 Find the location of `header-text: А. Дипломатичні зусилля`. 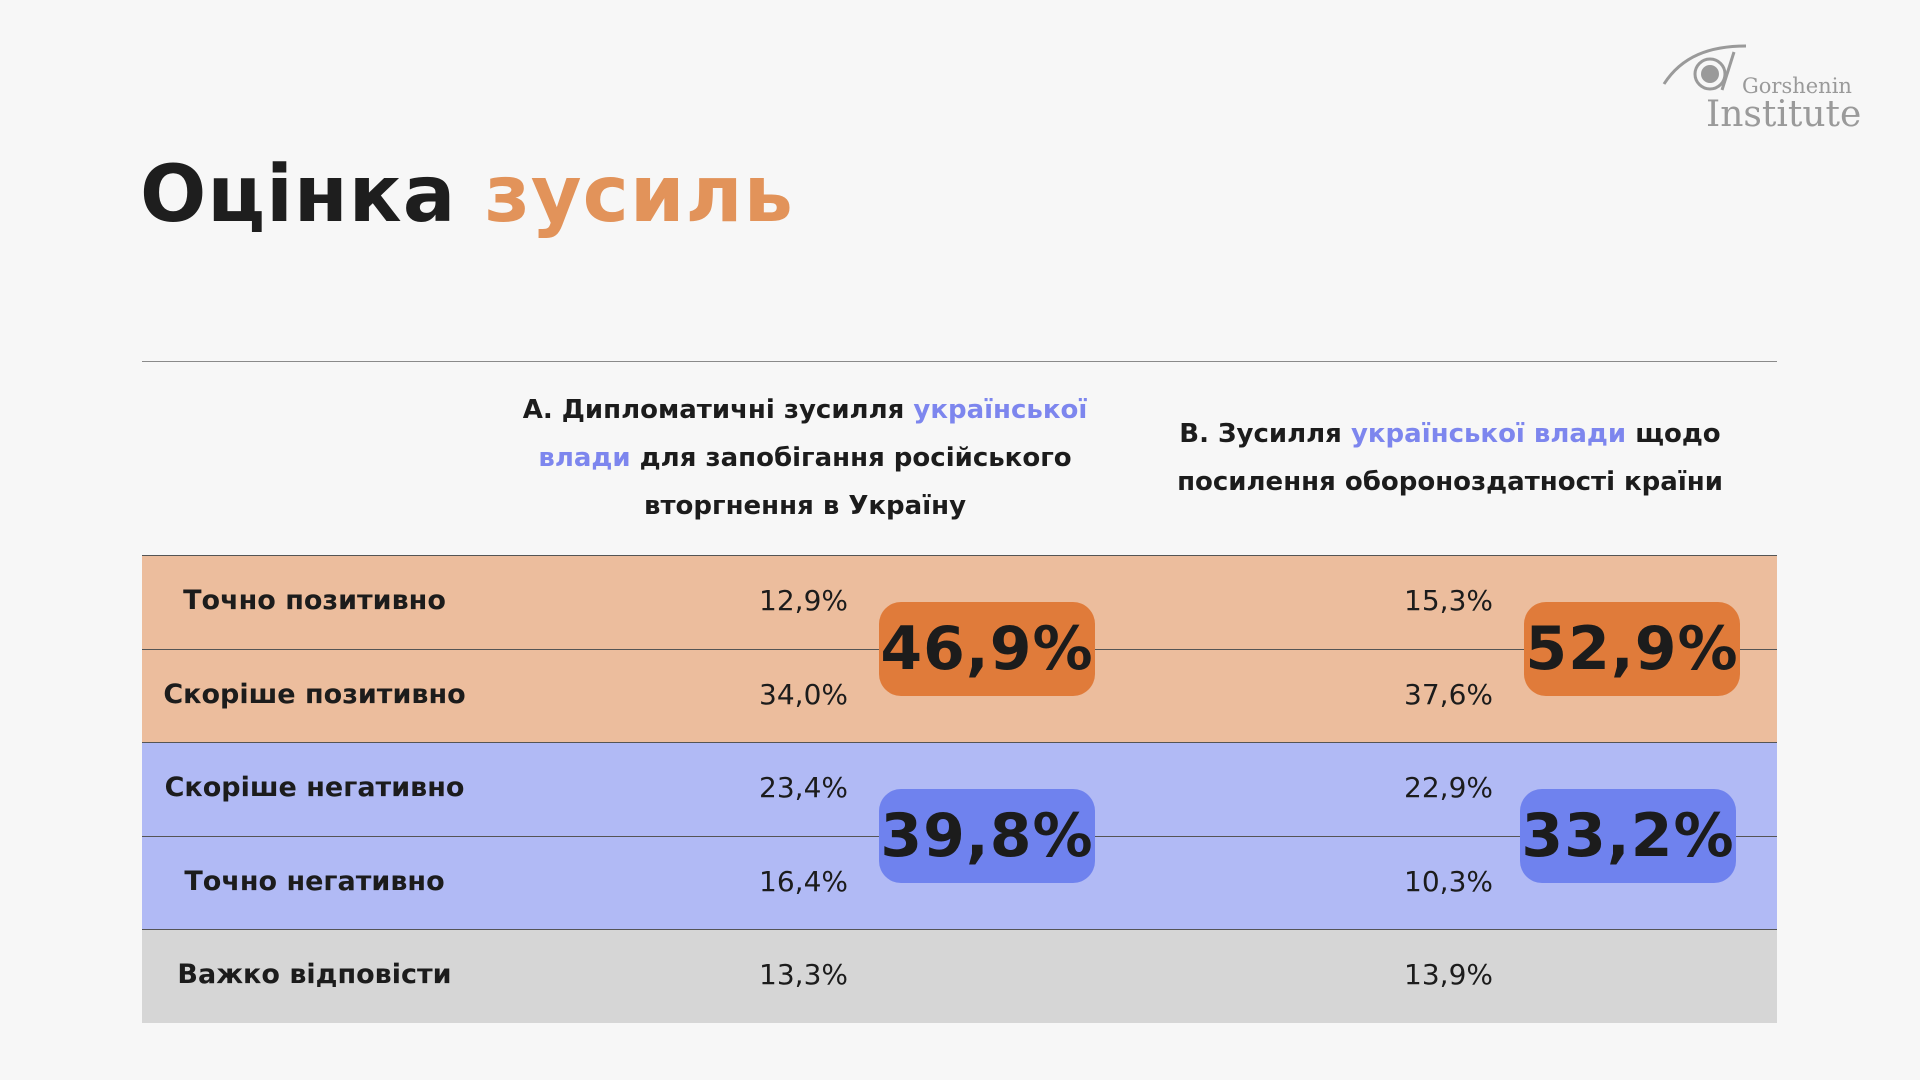

header-text: А. Дипломатичні зусилля is located at coordinates (718, 410).